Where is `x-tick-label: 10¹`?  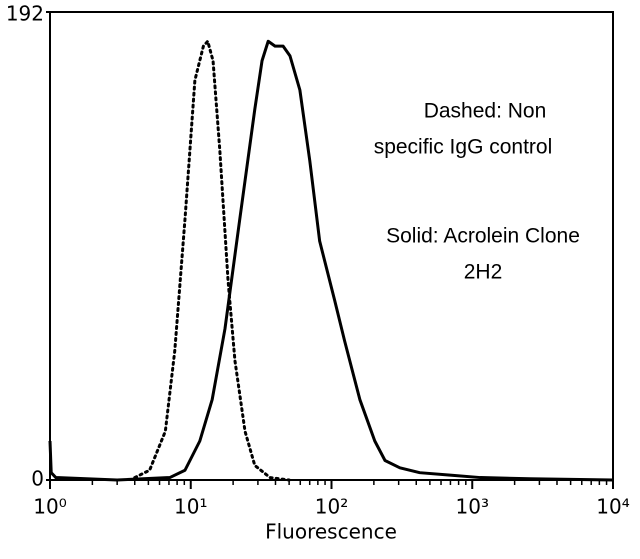
x-tick-label: 10¹ is located at coordinates (190, 507).